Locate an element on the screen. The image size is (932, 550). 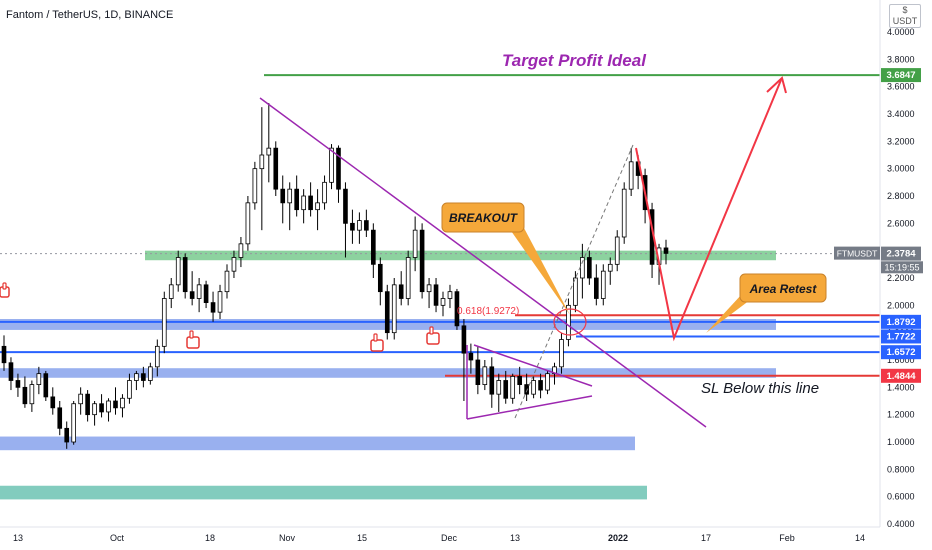
zone-band-green is located at coordinates (460, 255).